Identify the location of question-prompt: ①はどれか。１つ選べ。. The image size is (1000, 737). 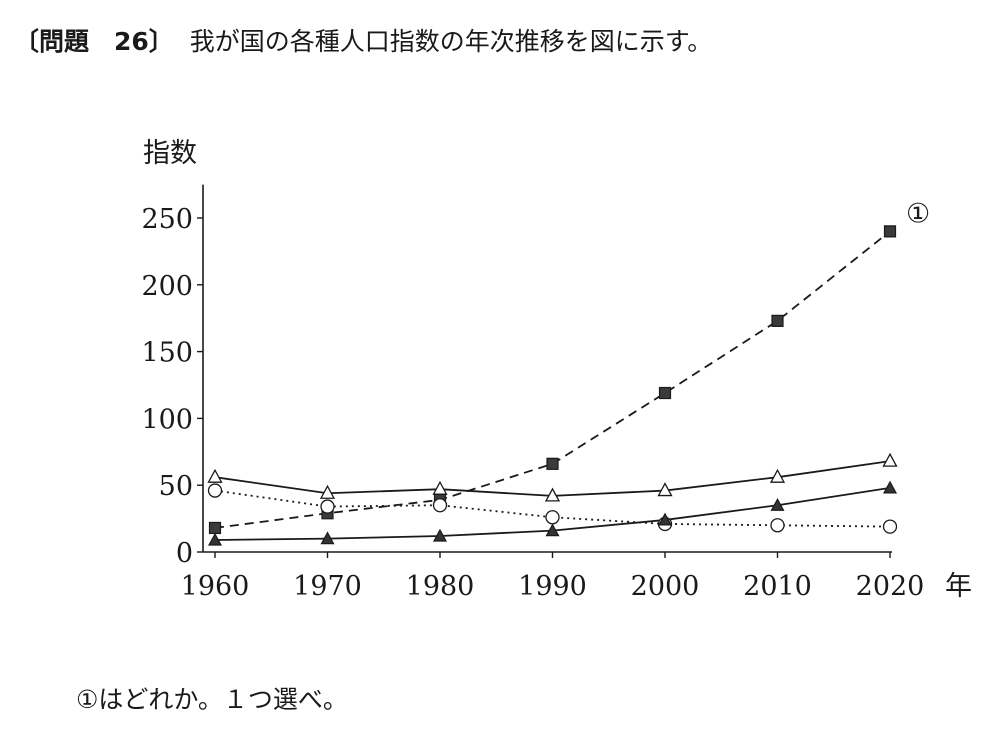
(212, 699).